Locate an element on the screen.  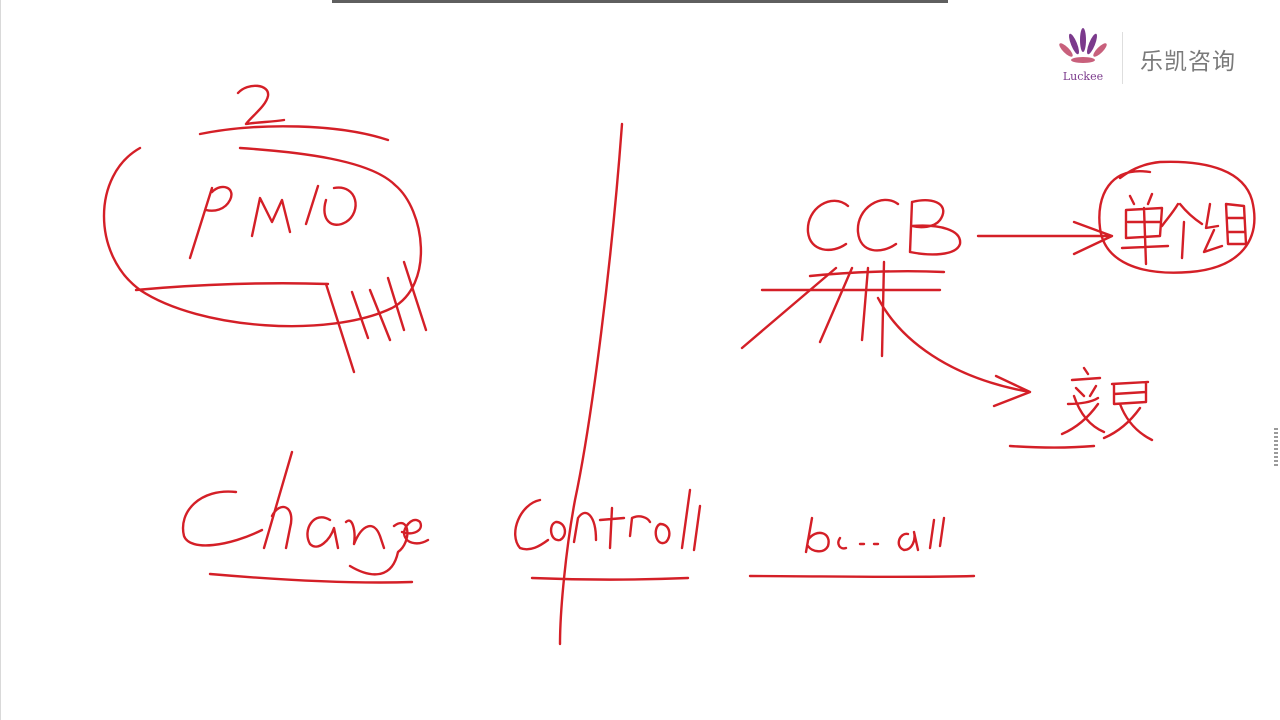
logo-latin-text: Luckee is located at coordinates (1083, 76).